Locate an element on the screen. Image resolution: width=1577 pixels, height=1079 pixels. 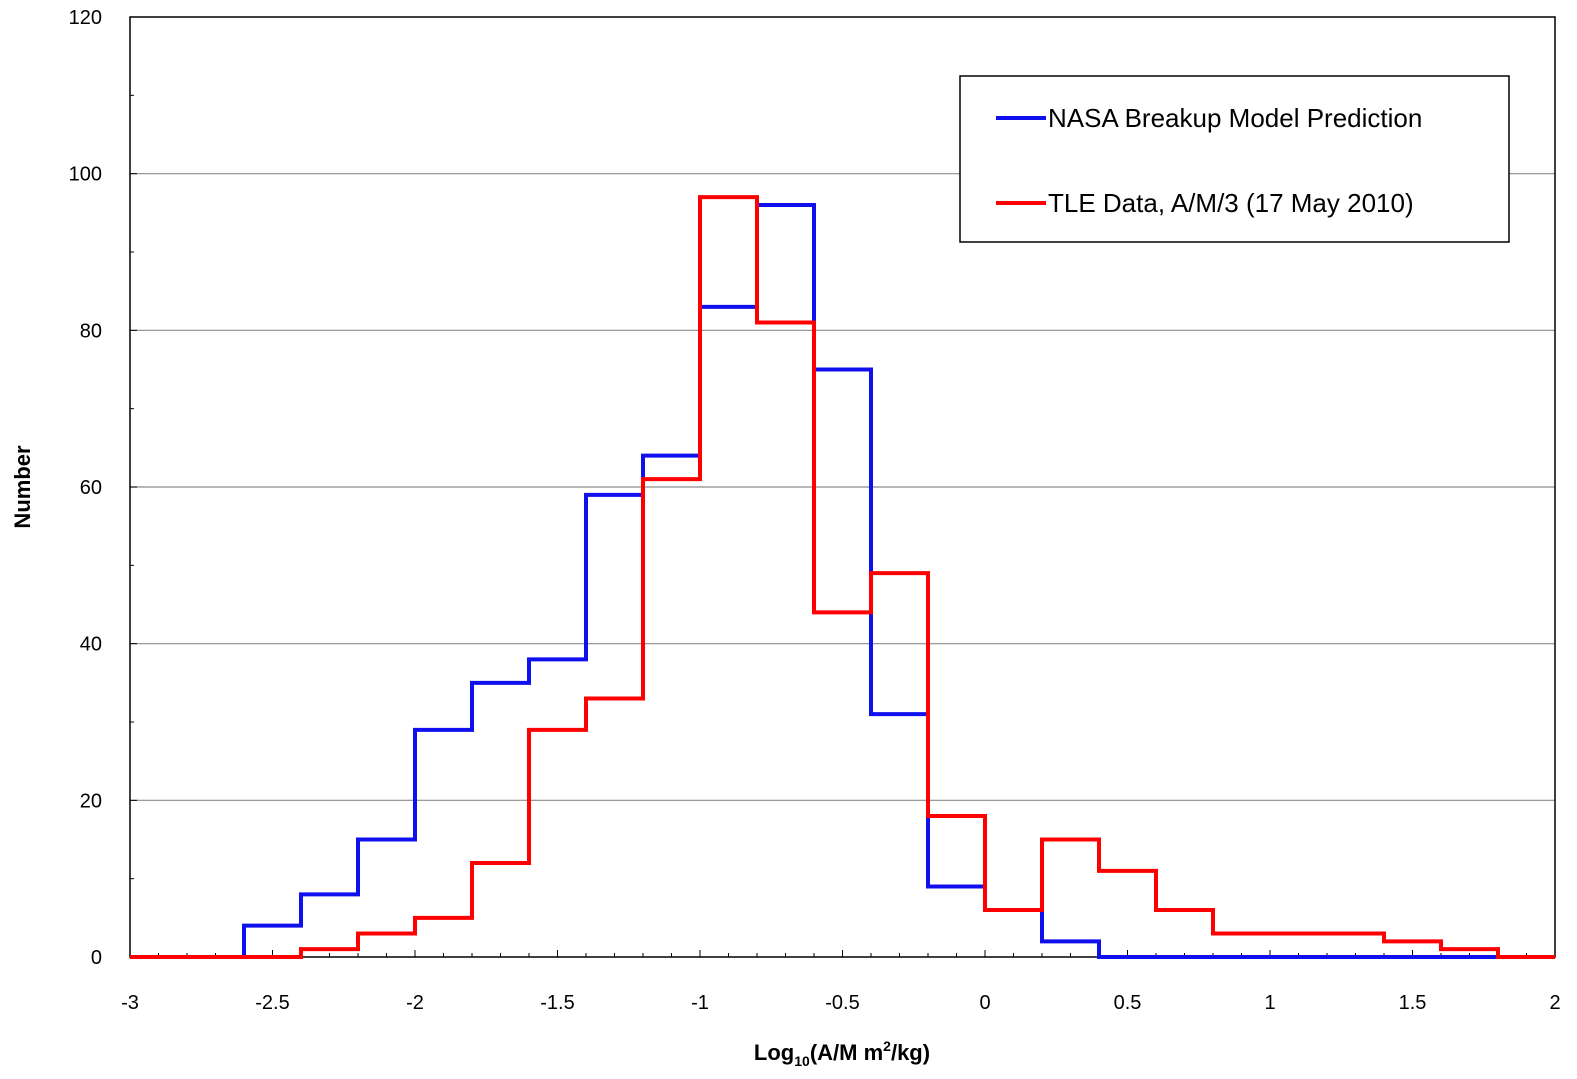
x-tick-label: 1 is located at coordinates (1269, 1003).